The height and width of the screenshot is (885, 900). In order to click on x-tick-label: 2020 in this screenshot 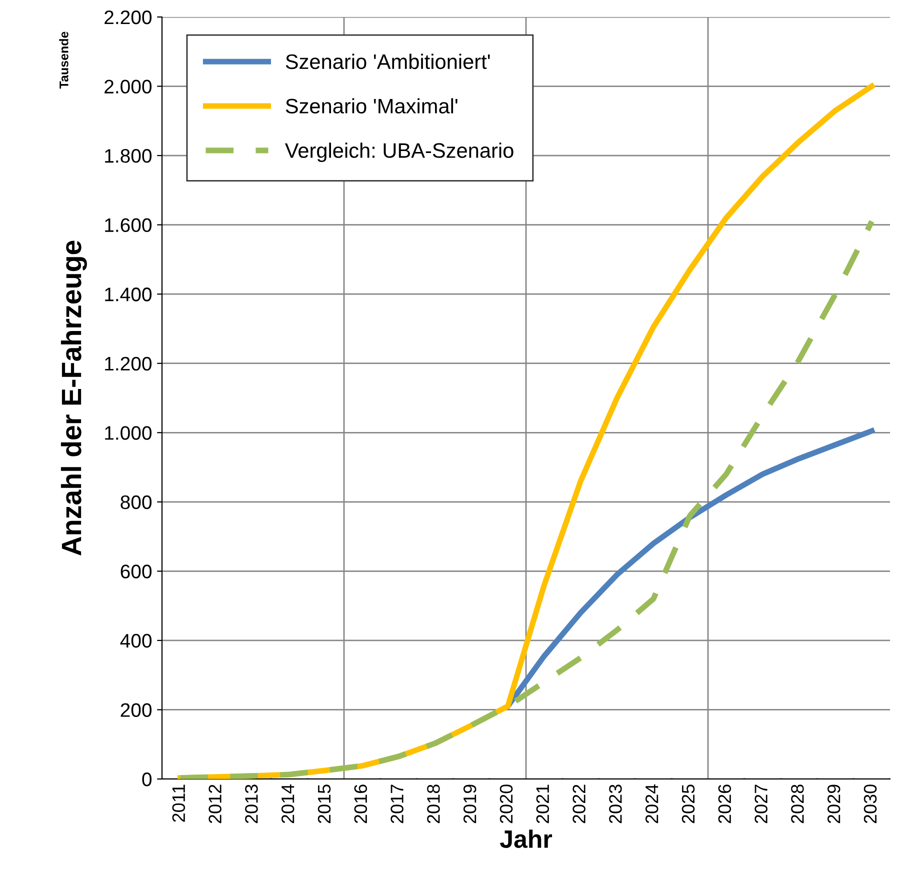, I will do `click(506, 804)`.